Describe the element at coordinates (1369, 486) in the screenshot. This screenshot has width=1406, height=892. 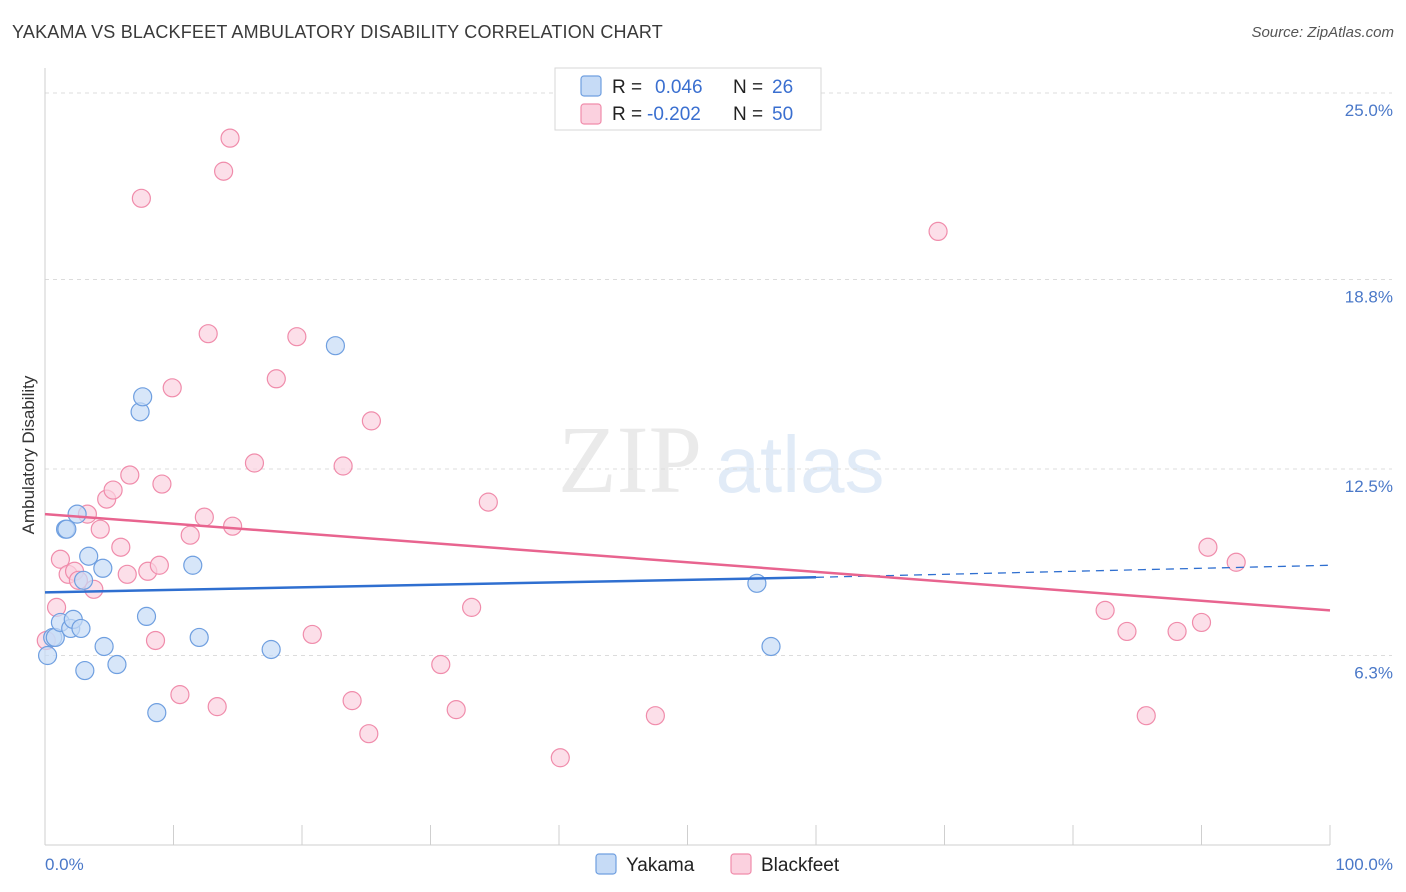
I see `y-tick-label: 12.5%` at that location.